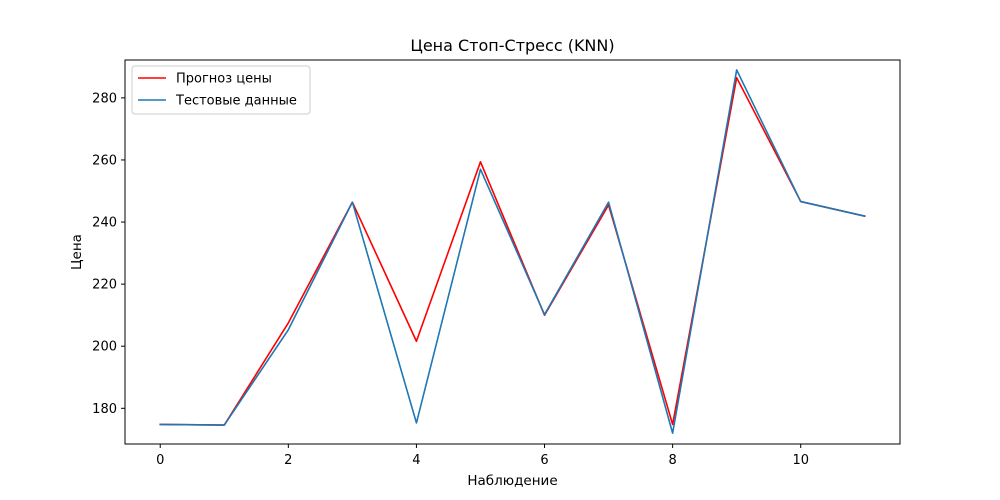 Image resolution: width=1000 pixels, height=500 pixels. What do you see at coordinates (416, 460) in the screenshot?
I see `x-tick-label: 4` at bounding box center [416, 460].